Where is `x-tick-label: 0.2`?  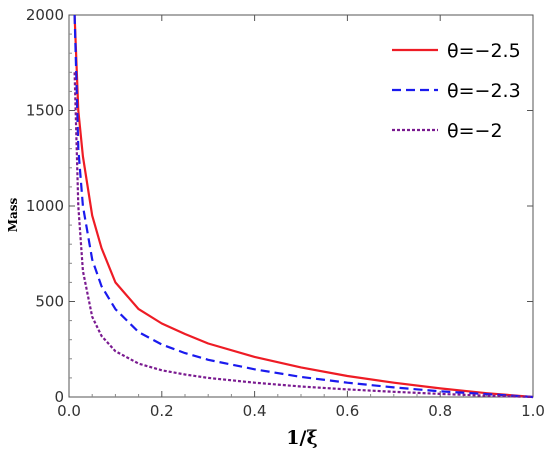
x-tick-label: 0.2 is located at coordinates (162, 411).